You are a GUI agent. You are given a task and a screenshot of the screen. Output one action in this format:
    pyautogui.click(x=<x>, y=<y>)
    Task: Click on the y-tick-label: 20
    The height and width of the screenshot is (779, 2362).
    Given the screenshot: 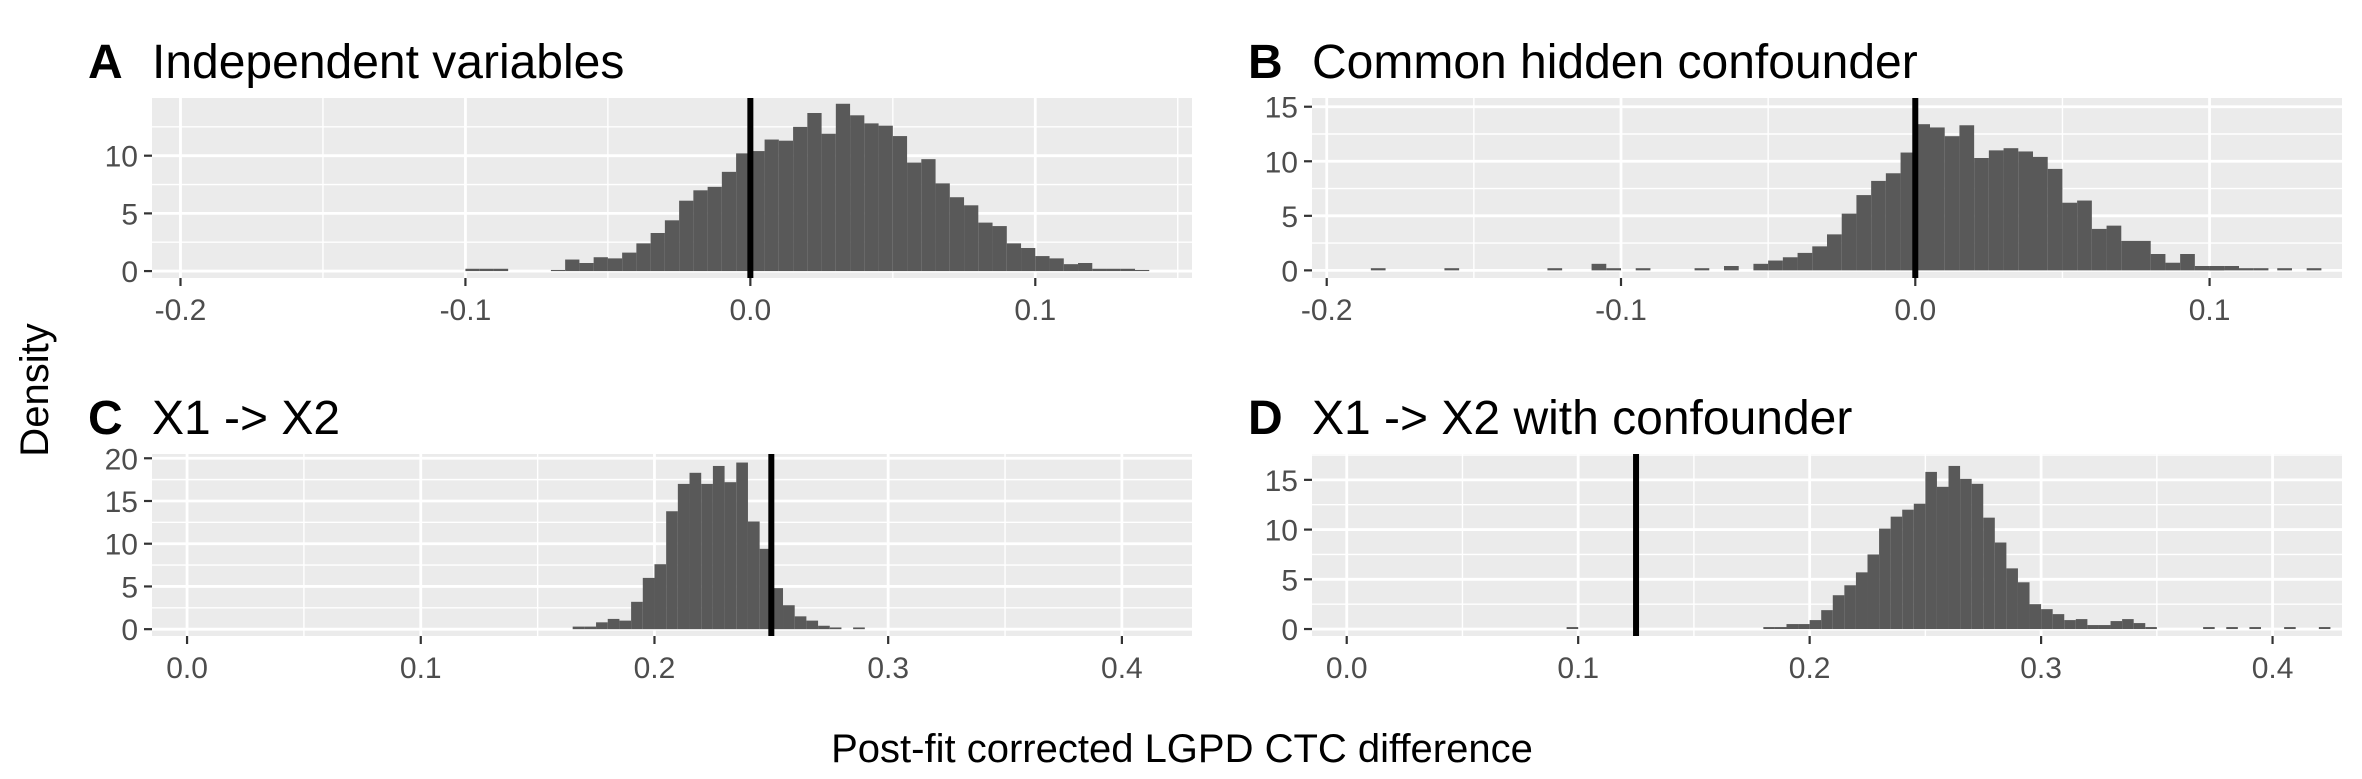 What is the action you would take?
    pyautogui.click(x=121, y=459)
    